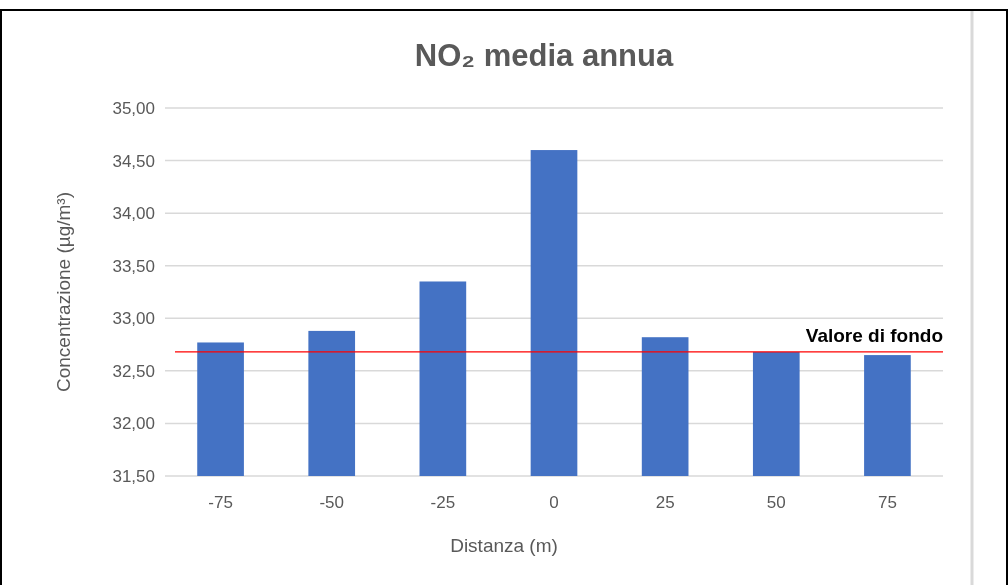  I want to click on x-axis-title: Distanza (m), so click(504, 545).